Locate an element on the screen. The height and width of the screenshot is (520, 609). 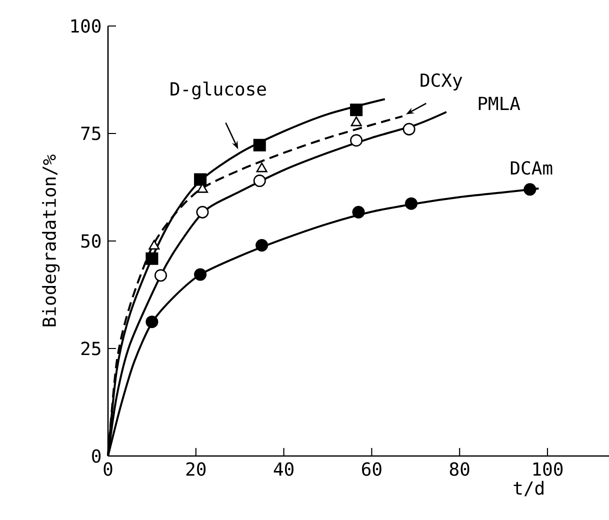
annotation: D-glucose is located at coordinates (218, 91).